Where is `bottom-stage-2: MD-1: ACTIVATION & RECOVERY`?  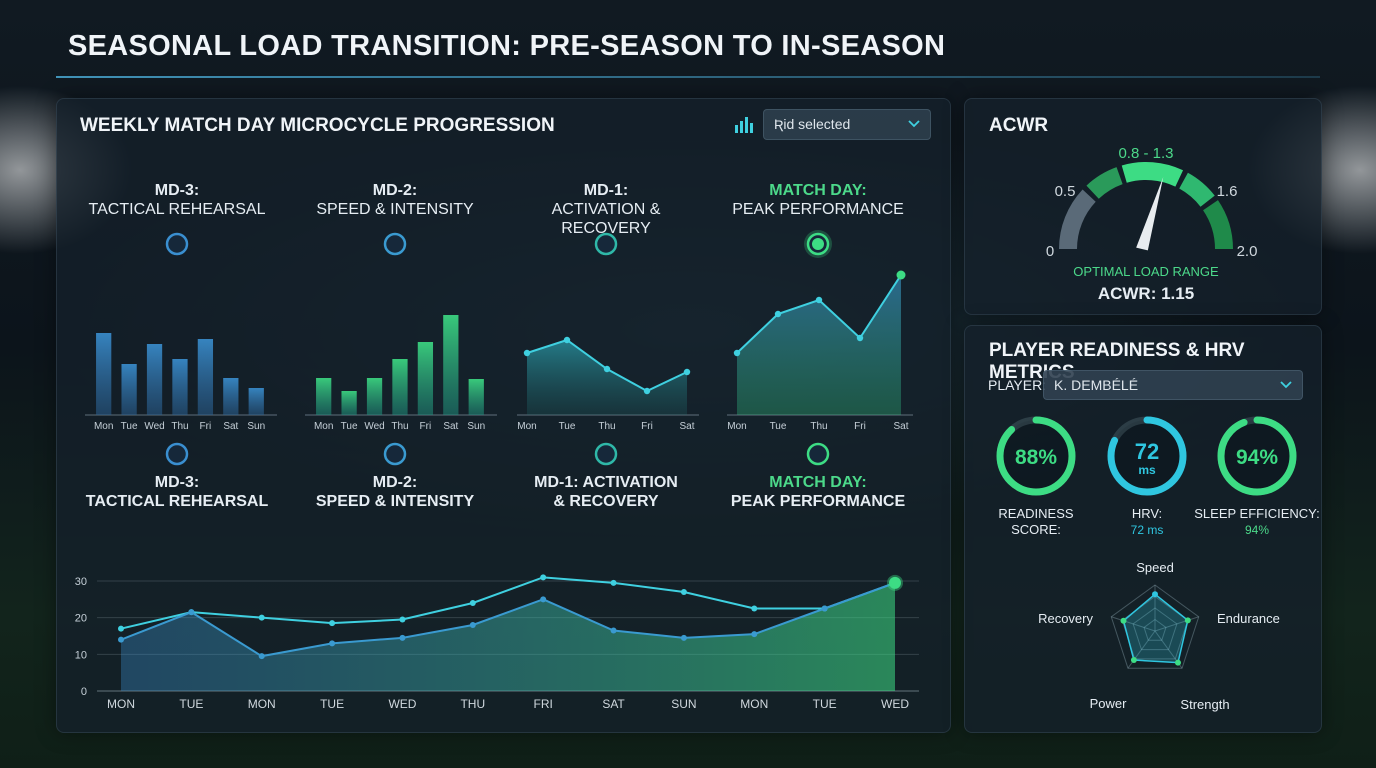 bottom-stage-2: MD-1: ACTIVATION & RECOVERY is located at coordinates (606, 492).